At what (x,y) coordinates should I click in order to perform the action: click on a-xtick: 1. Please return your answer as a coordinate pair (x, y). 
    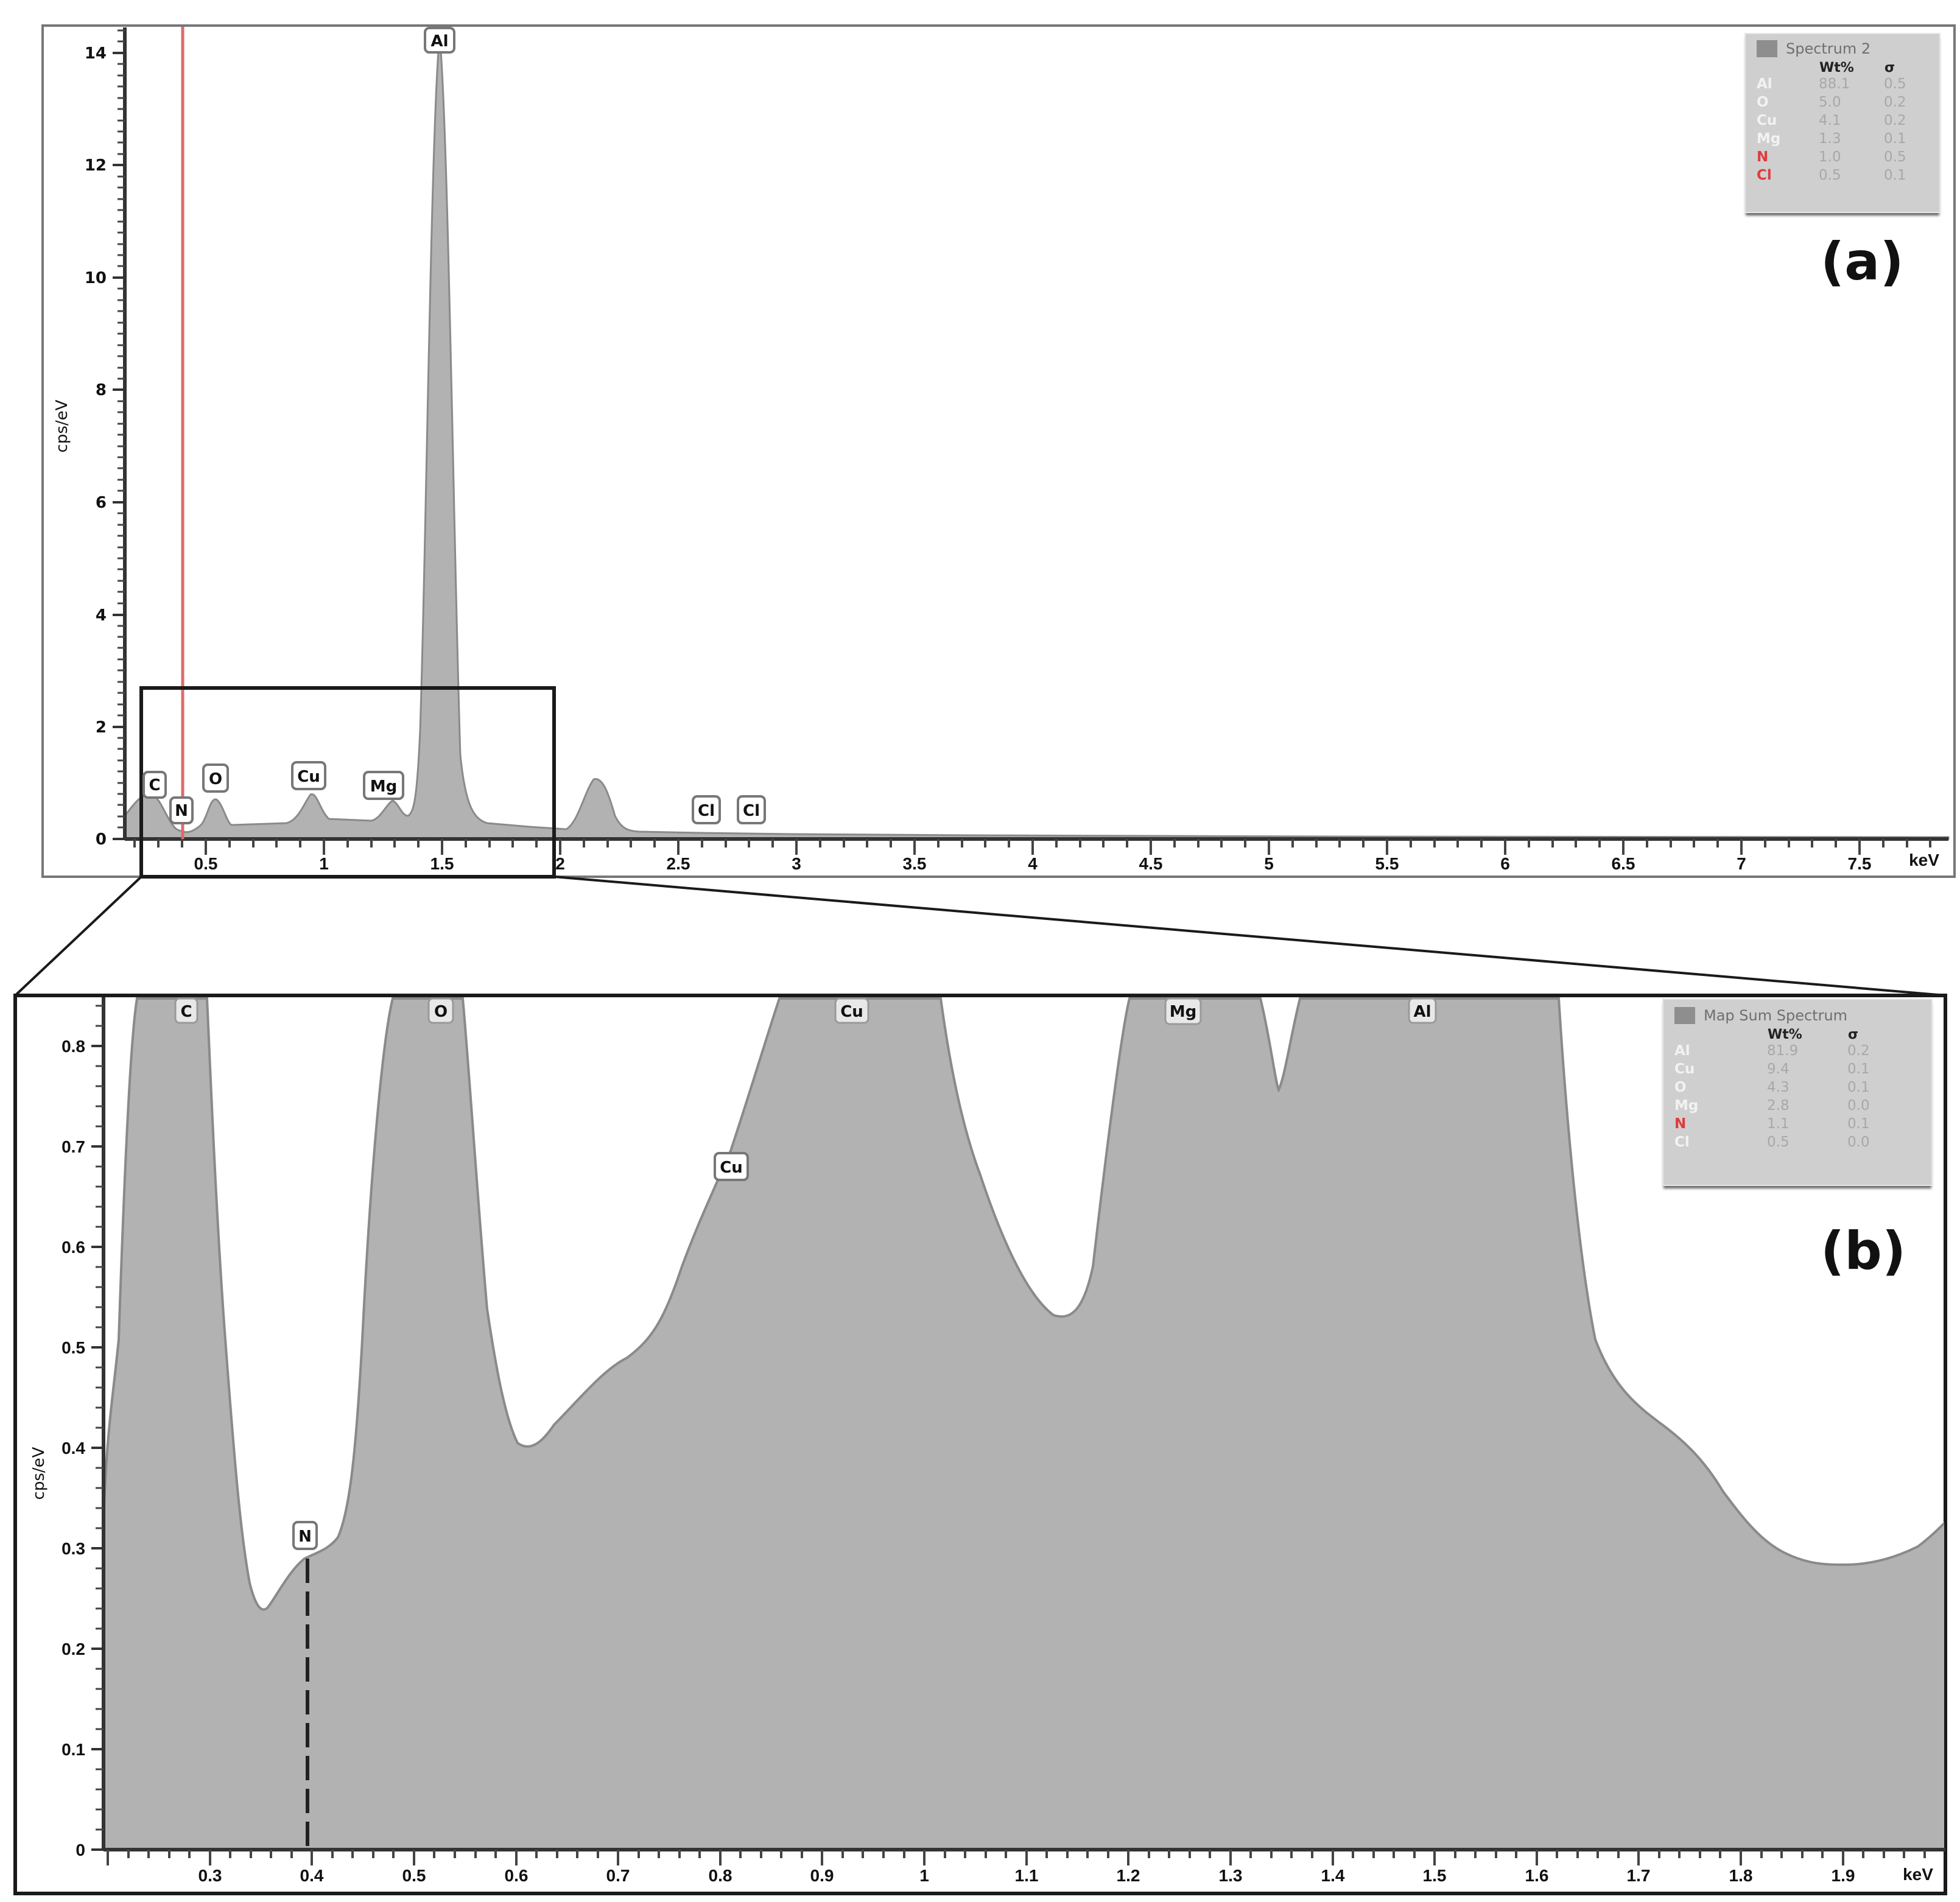
    Looking at the image, I should click on (324, 863).